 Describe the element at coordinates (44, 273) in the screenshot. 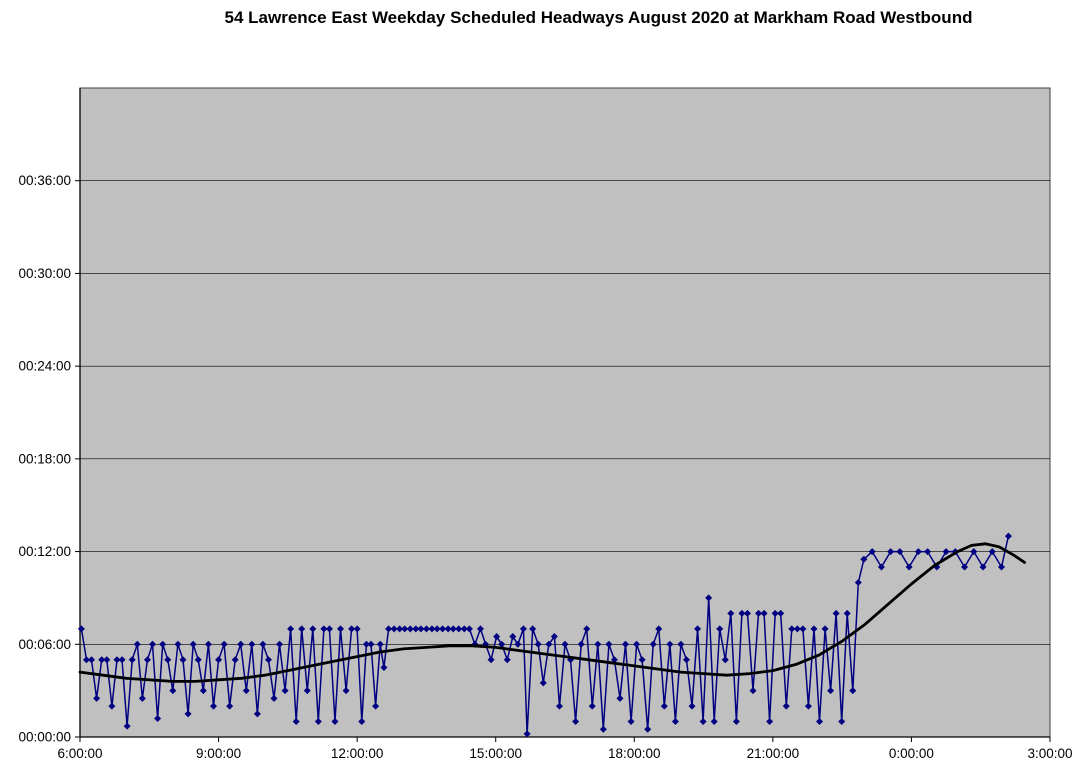

I see `y-tick-label: 00:30:00` at that location.